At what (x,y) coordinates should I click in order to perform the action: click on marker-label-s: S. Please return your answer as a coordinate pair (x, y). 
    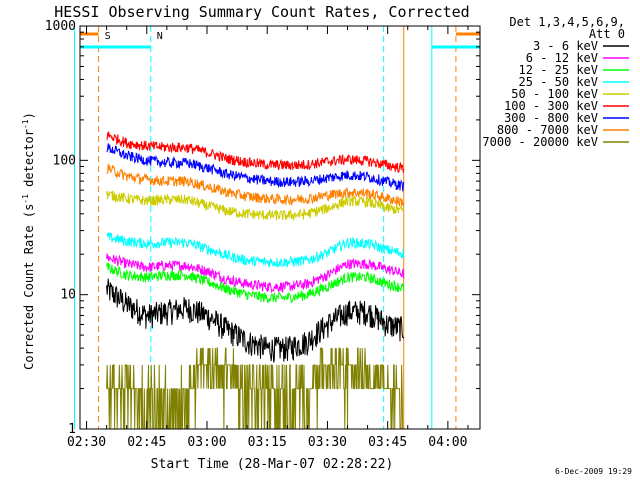
    Looking at the image, I should click on (108, 36).